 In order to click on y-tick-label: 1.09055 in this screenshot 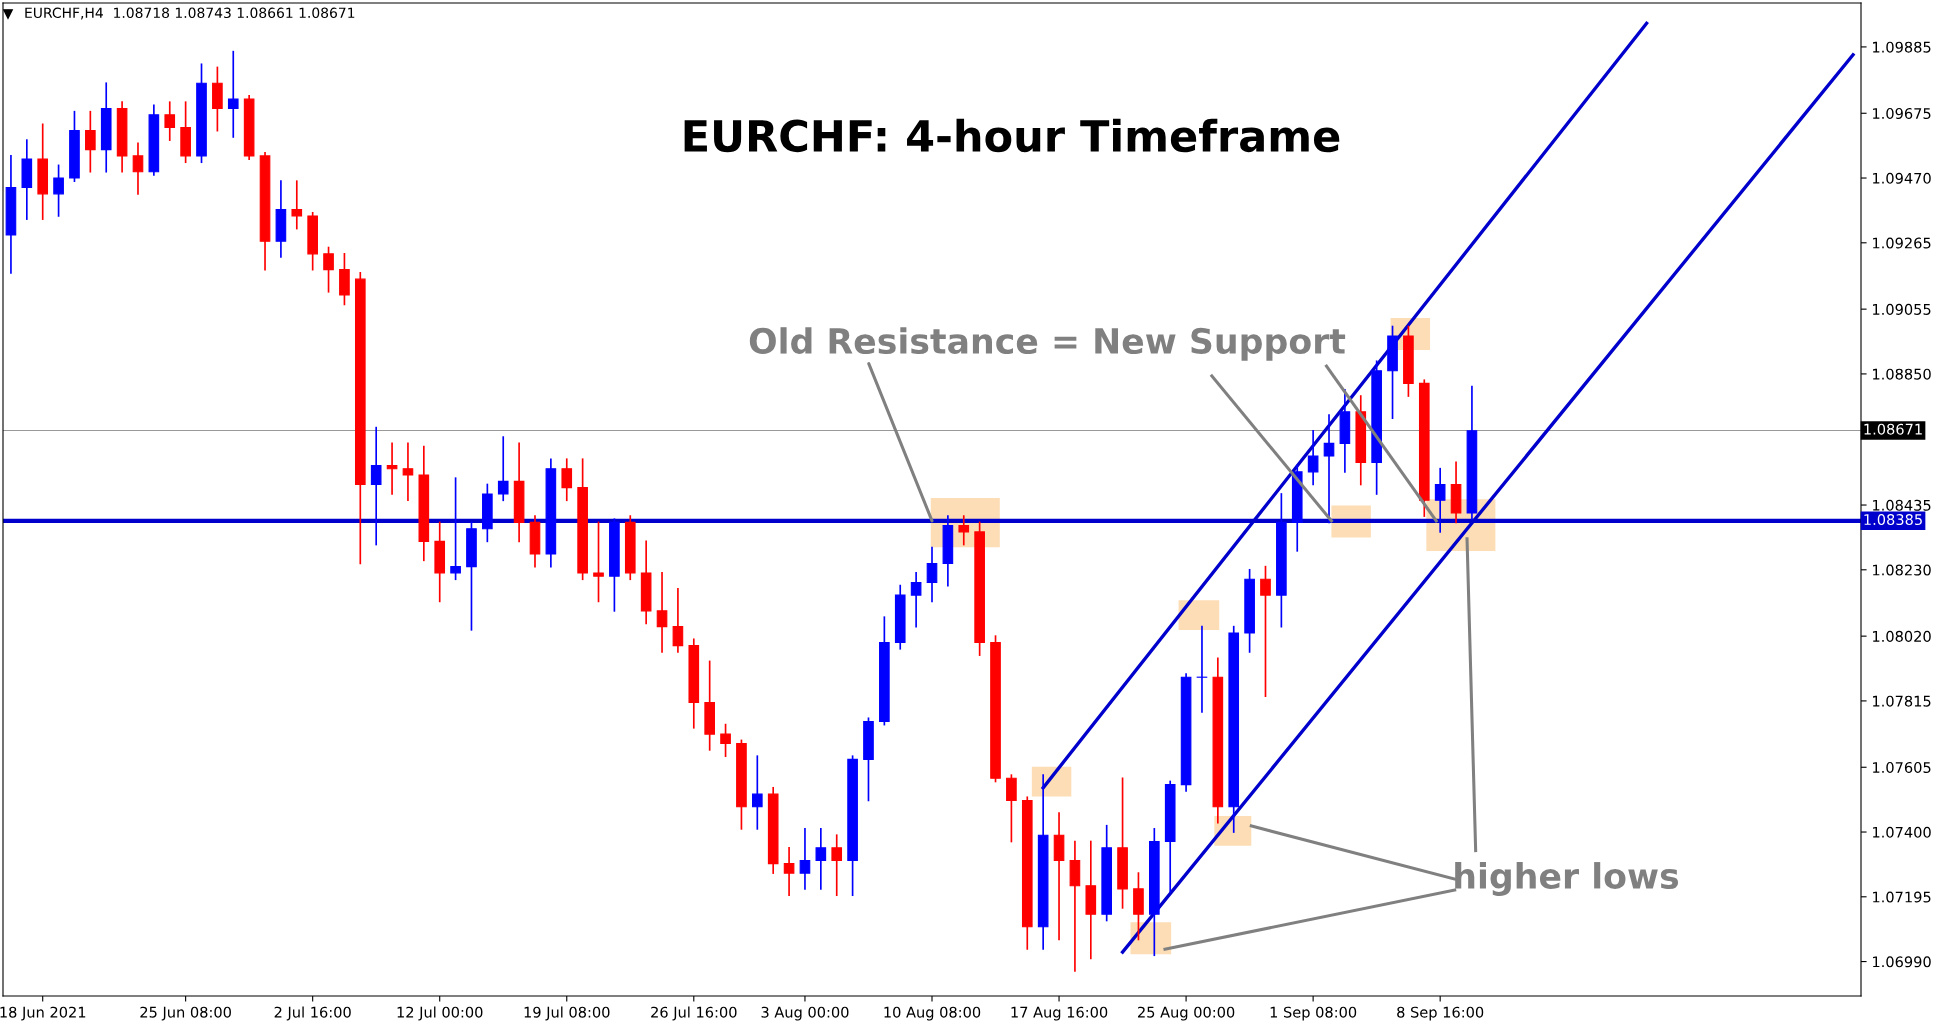, I will do `click(1902, 309)`.